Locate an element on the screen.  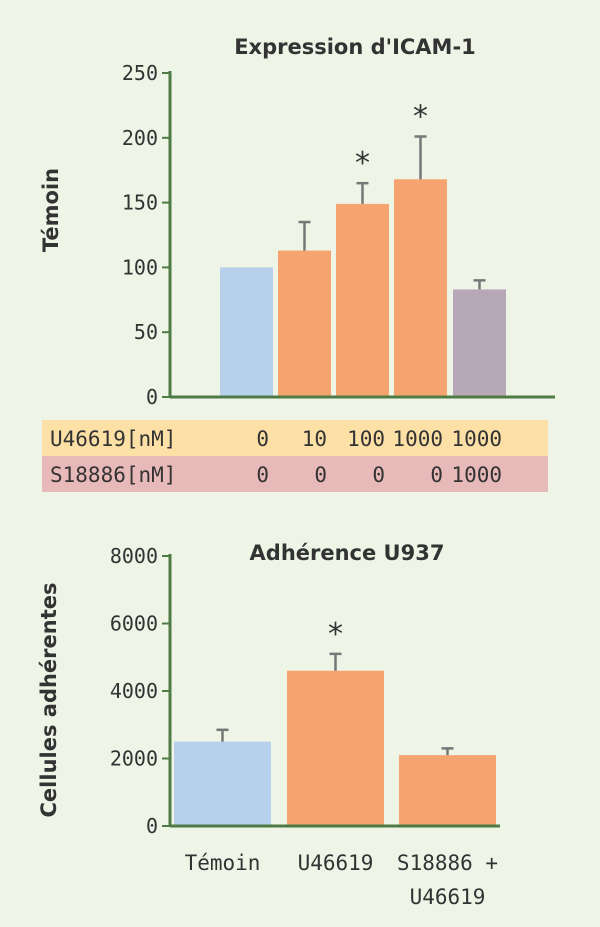
y-tick-label: 8000 is located at coordinates (134, 556).